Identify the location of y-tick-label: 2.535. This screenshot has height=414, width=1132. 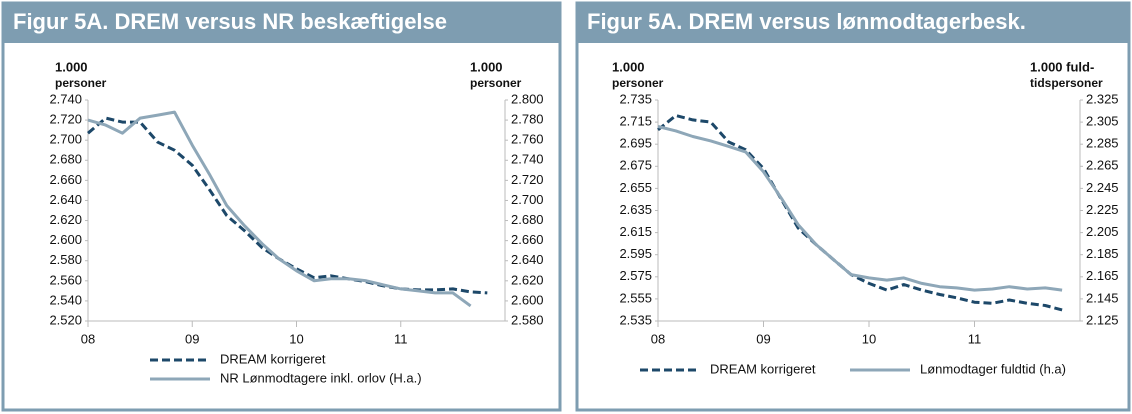
(635, 319).